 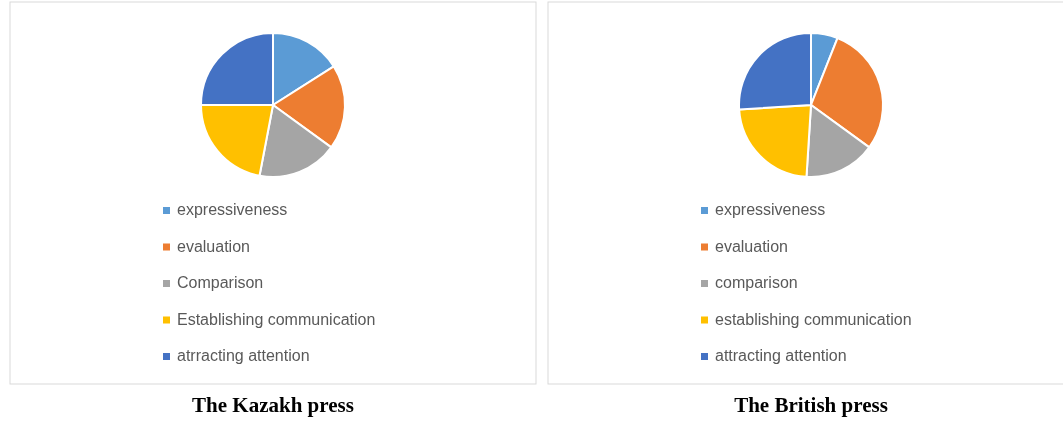 What do you see at coordinates (220, 283) in the screenshot?
I see `legend-label: Comparison` at bounding box center [220, 283].